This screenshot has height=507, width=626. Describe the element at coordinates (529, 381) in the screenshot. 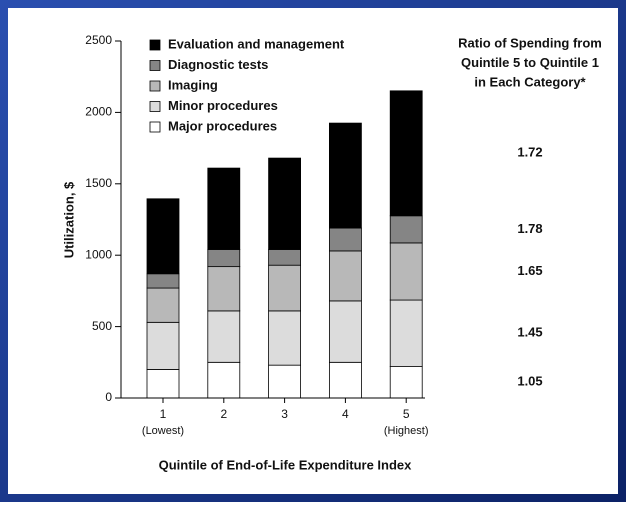

I see `ratio-value: 1.05` at that location.